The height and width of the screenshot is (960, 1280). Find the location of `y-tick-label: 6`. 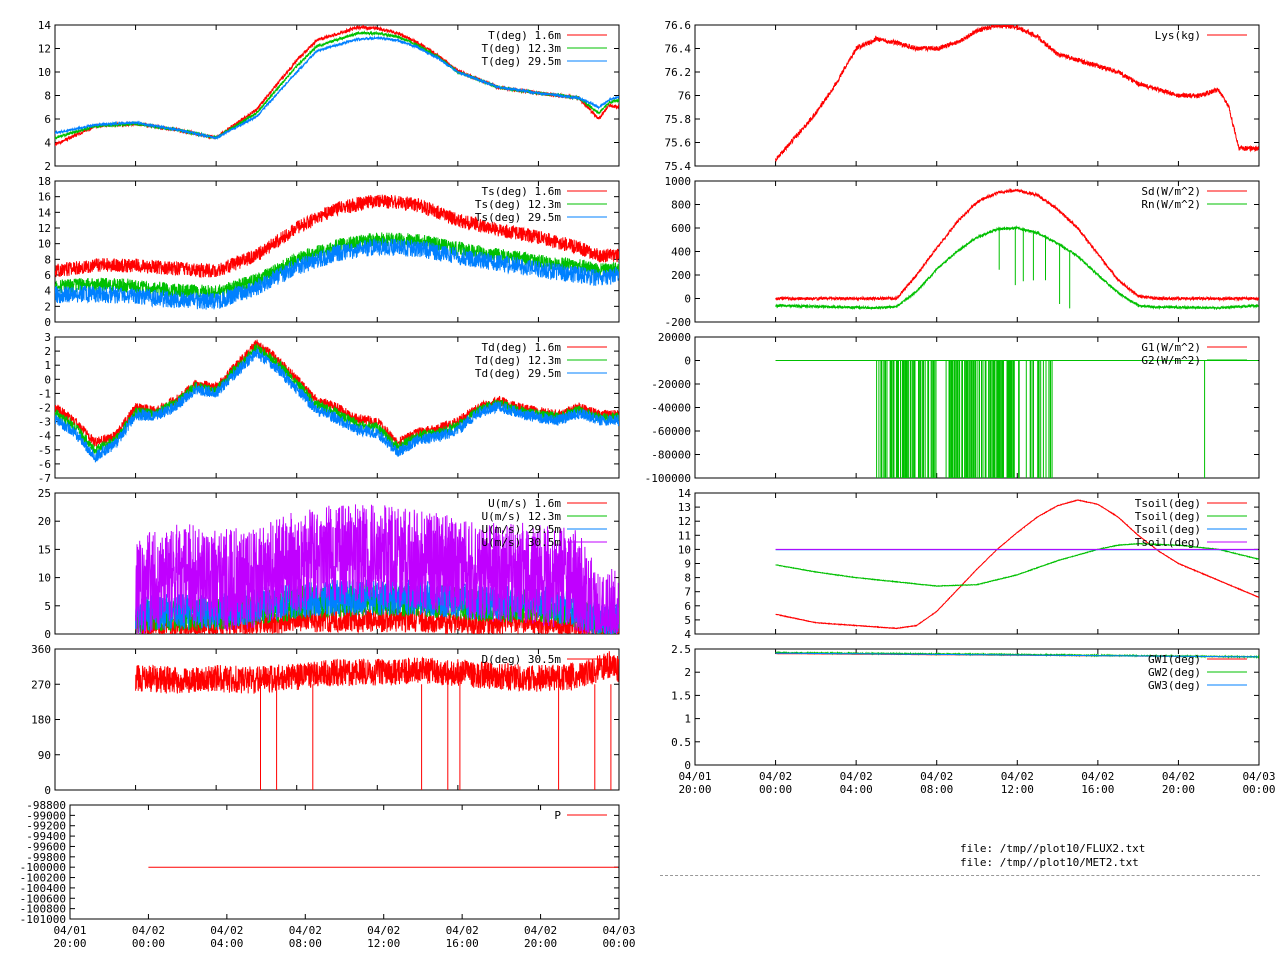

y-tick-label: 6 is located at coordinates (47, 119).